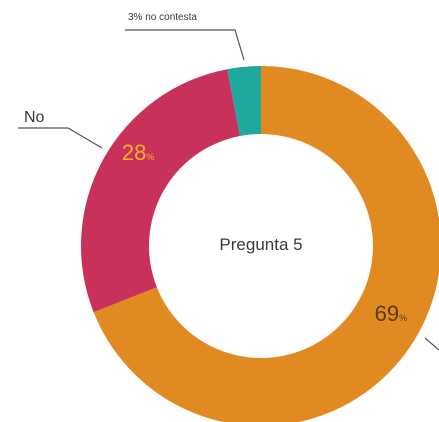  Describe the element at coordinates (162, 17) in the screenshot. I see `callout-label-no-contesta: 3% no contesta` at that location.